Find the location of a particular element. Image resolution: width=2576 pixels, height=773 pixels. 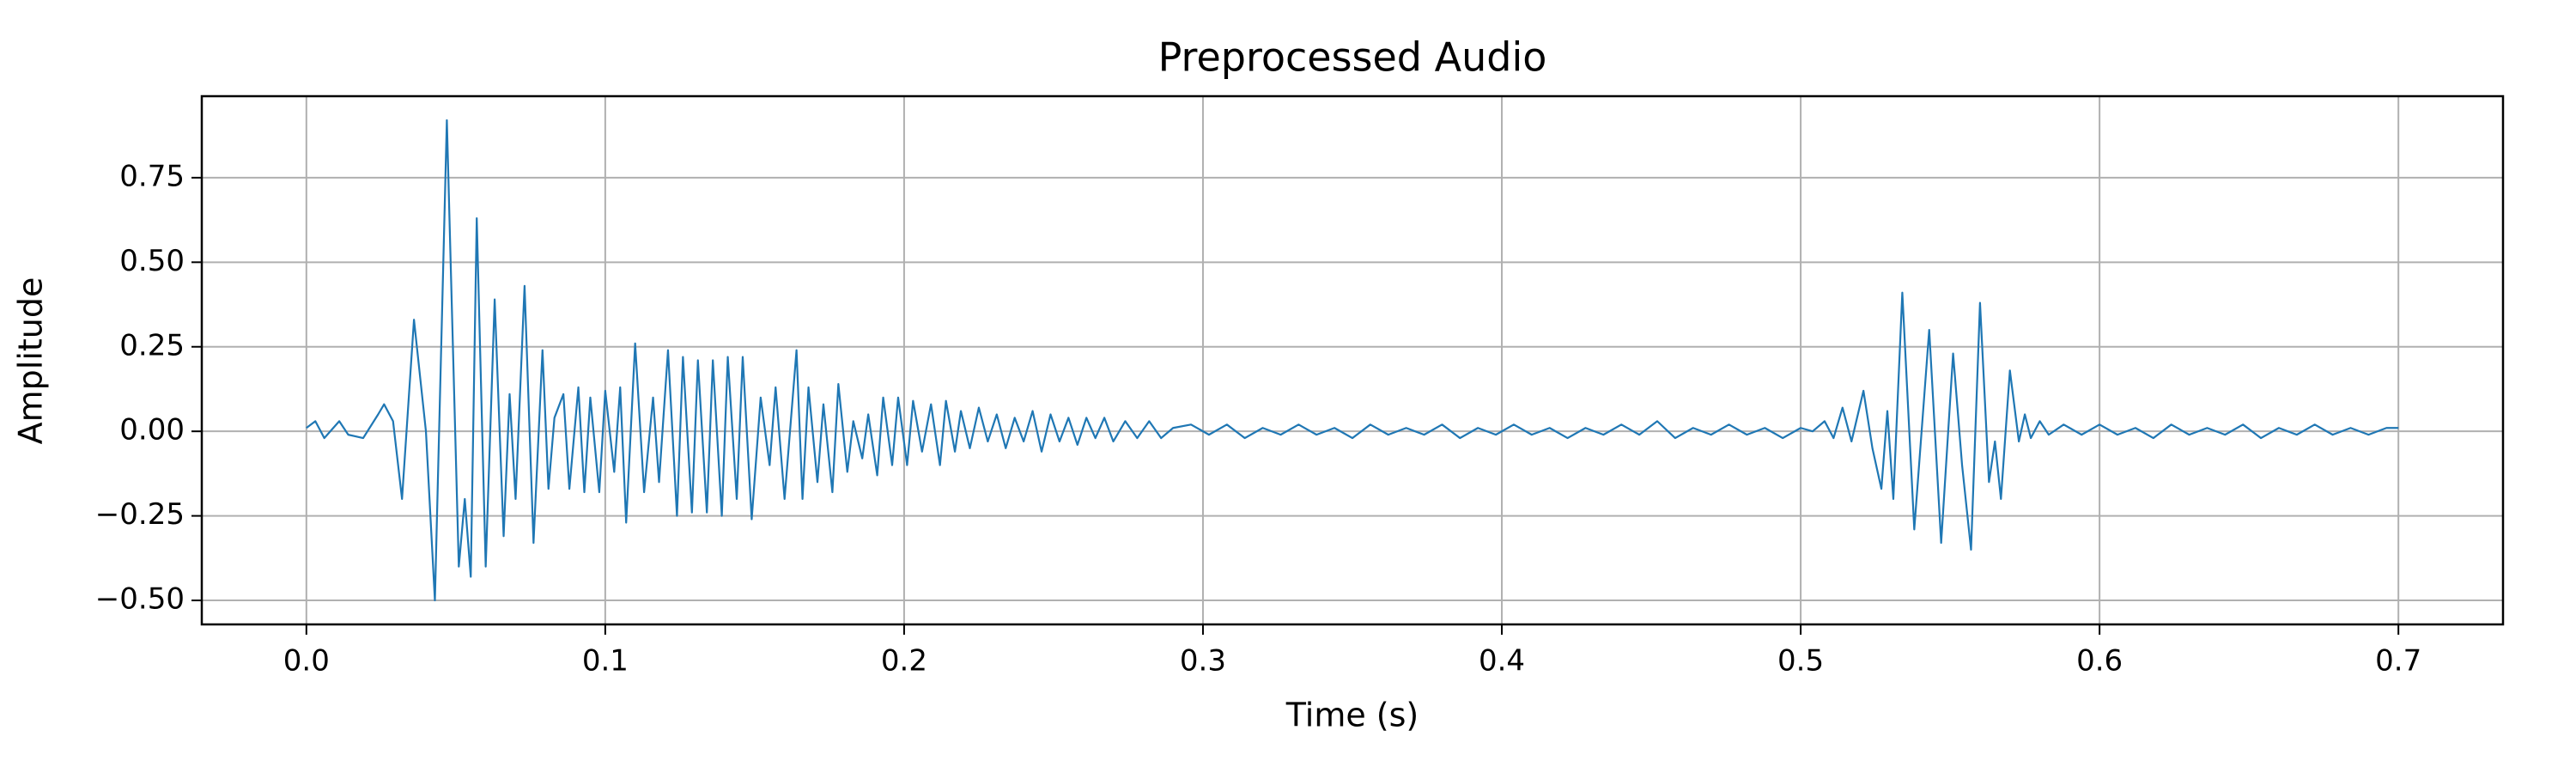

x-tick-label: 0.3 is located at coordinates (1203, 661).